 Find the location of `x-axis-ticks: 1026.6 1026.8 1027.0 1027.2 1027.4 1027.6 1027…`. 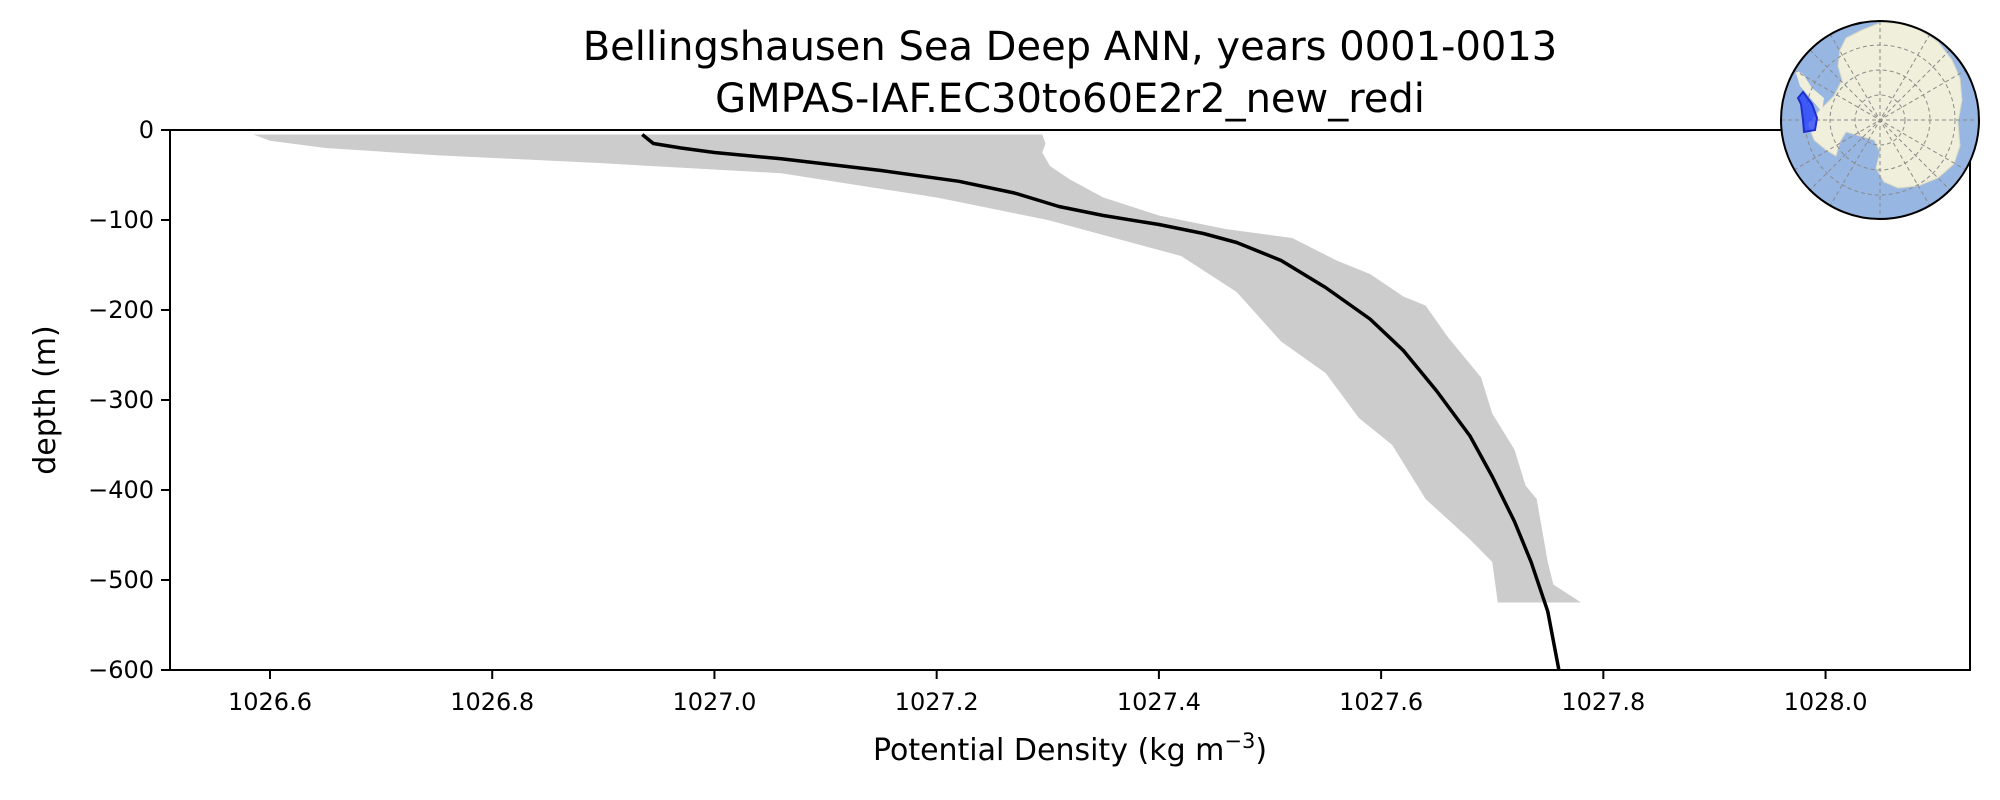

x-axis-ticks: 1026.6 1026.8 1027.0 1027.2 1027.4 1027.6 1027… is located at coordinates (1048, 693).